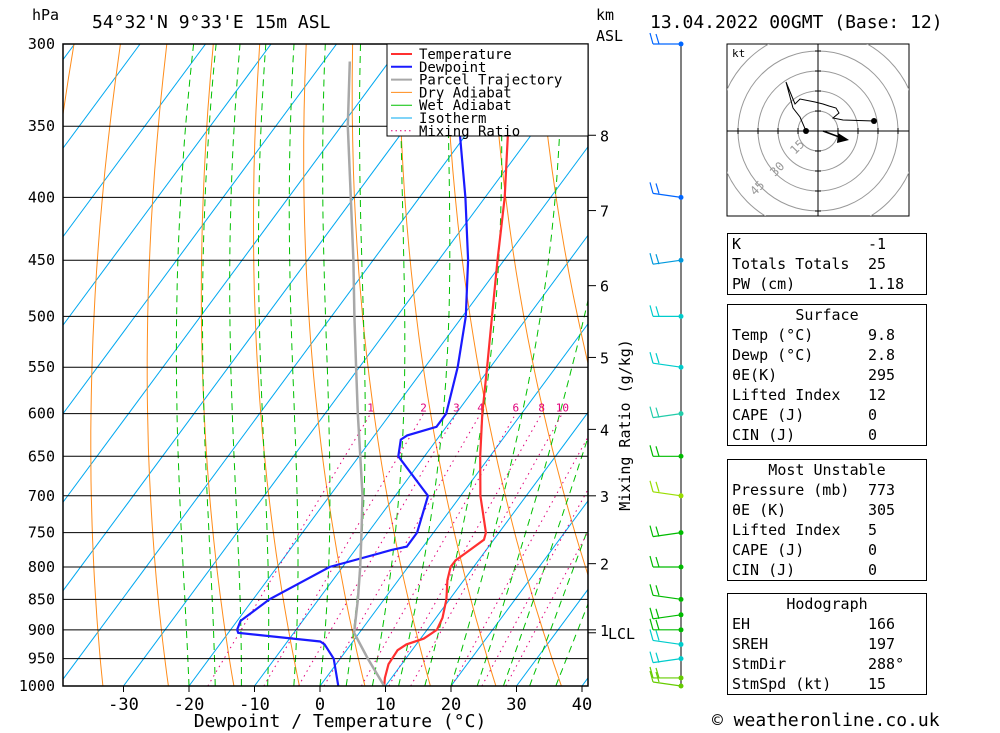  I want to click on lcl-label: LCL, so click(621, 634).